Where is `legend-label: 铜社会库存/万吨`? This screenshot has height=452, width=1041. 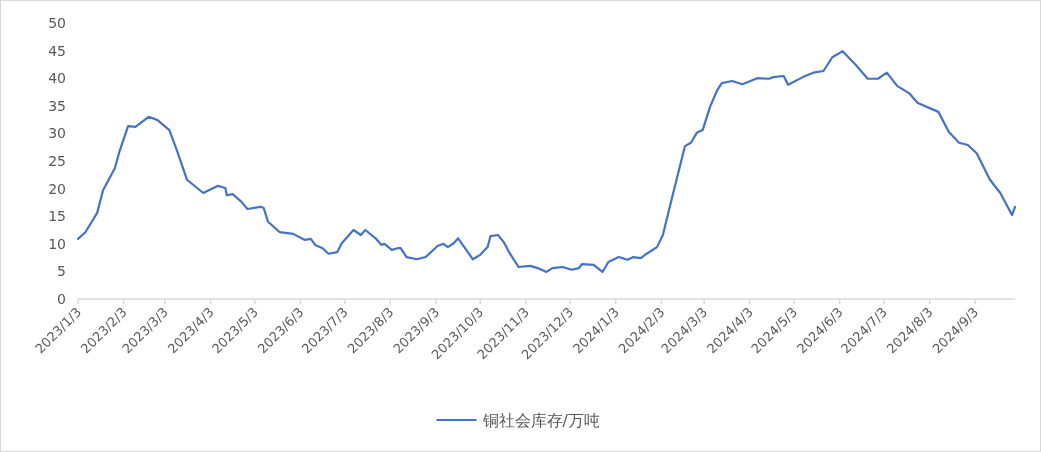 legend-label: 铜社会库存/万吨 is located at coordinates (540, 420).